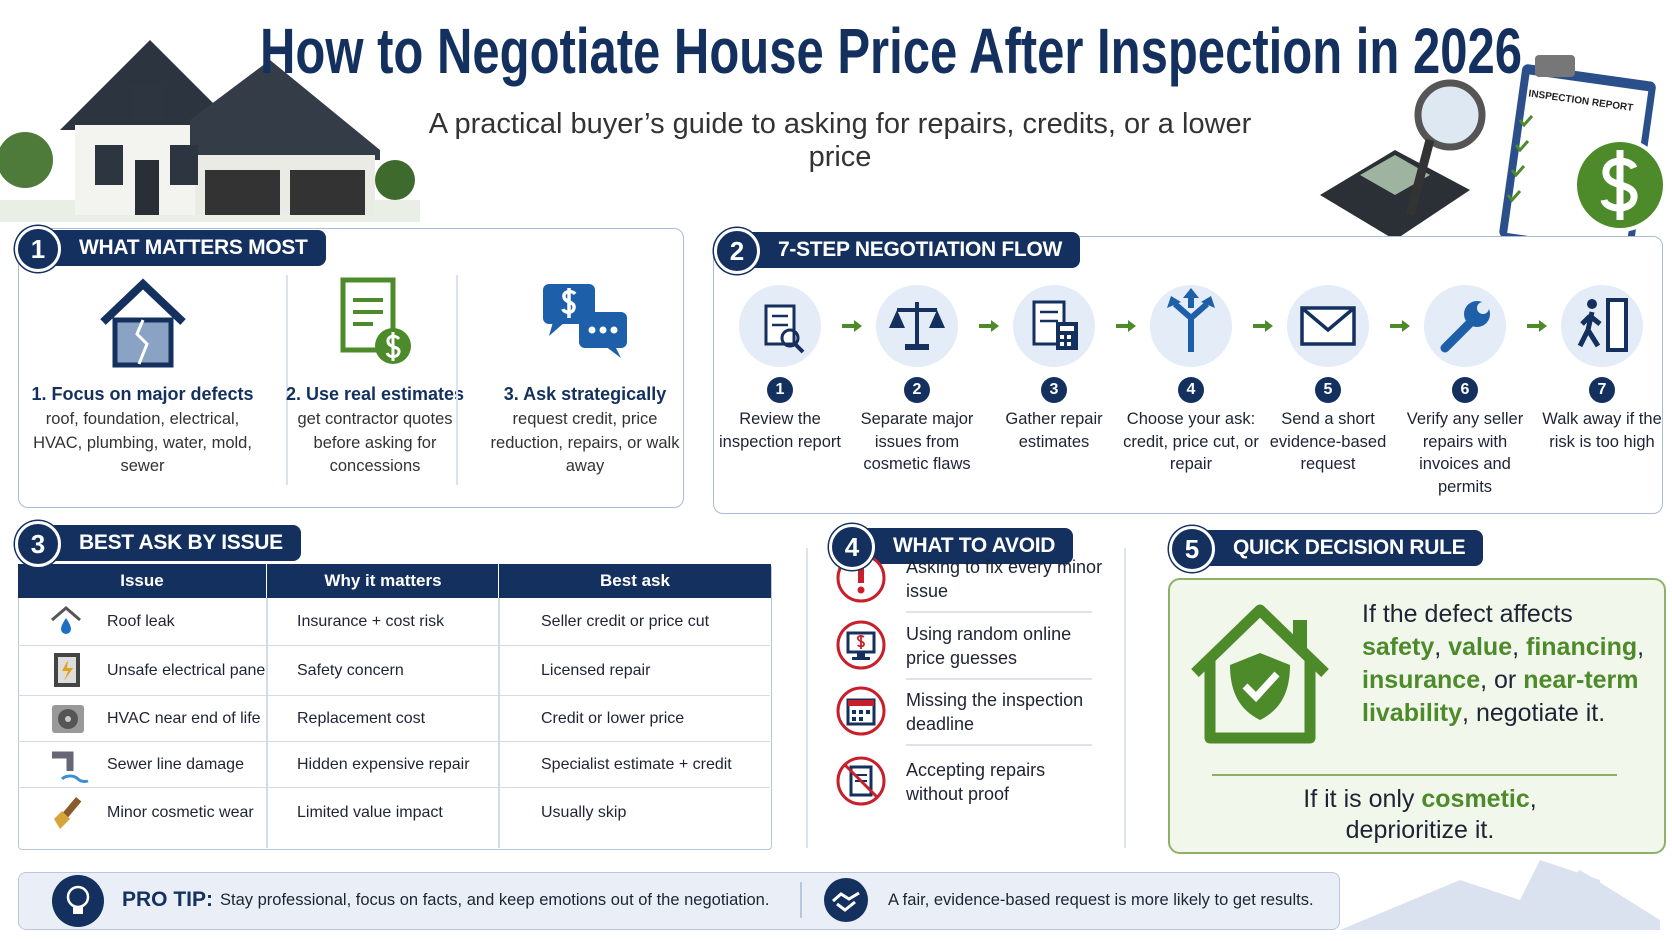 The width and height of the screenshot is (1672, 941). What do you see at coordinates (1500, 895) in the screenshot?
I see `skyline-decor` at bounding box center [1500, 895].